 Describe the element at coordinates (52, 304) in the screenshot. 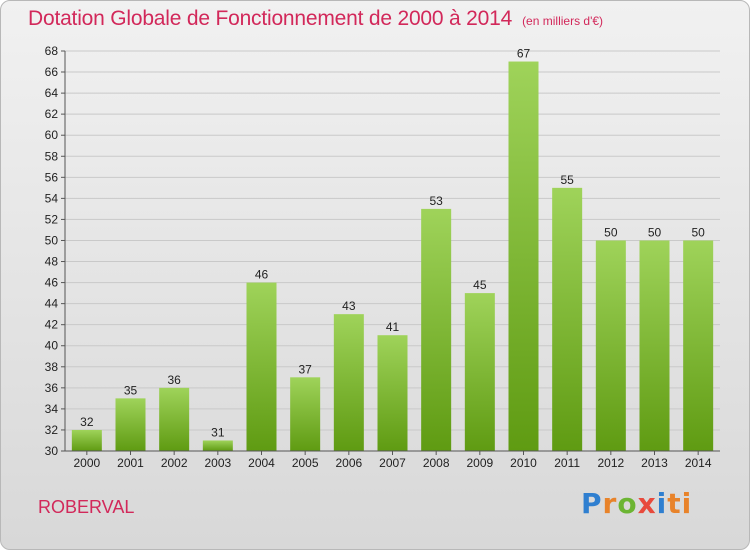

I see `y-tick-label: 44` at that location.